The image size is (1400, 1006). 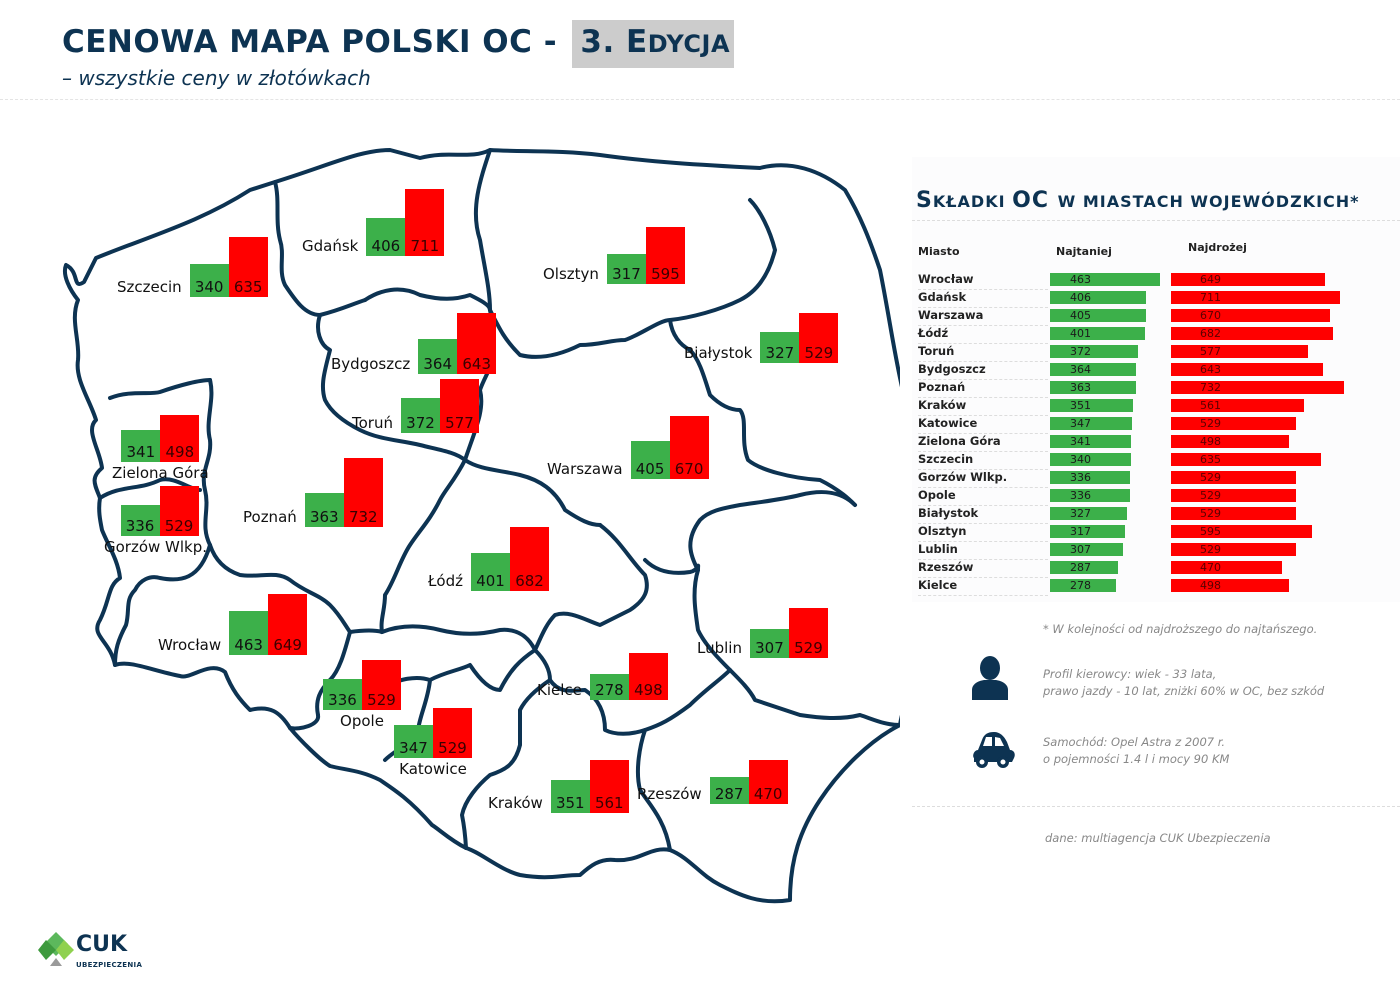 I want to click on city-gorzow: Gorzów Wlkp. 336 529, so click(x=155, y=521).